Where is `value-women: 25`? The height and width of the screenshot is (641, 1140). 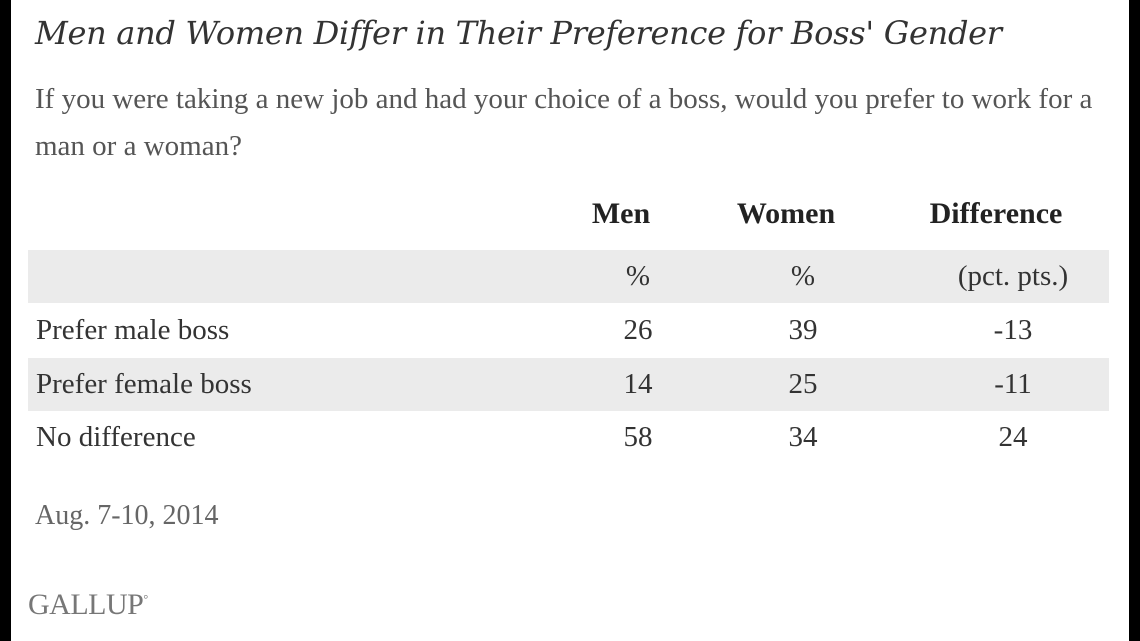
value-women: 25 is located at coordinates (803, 384).